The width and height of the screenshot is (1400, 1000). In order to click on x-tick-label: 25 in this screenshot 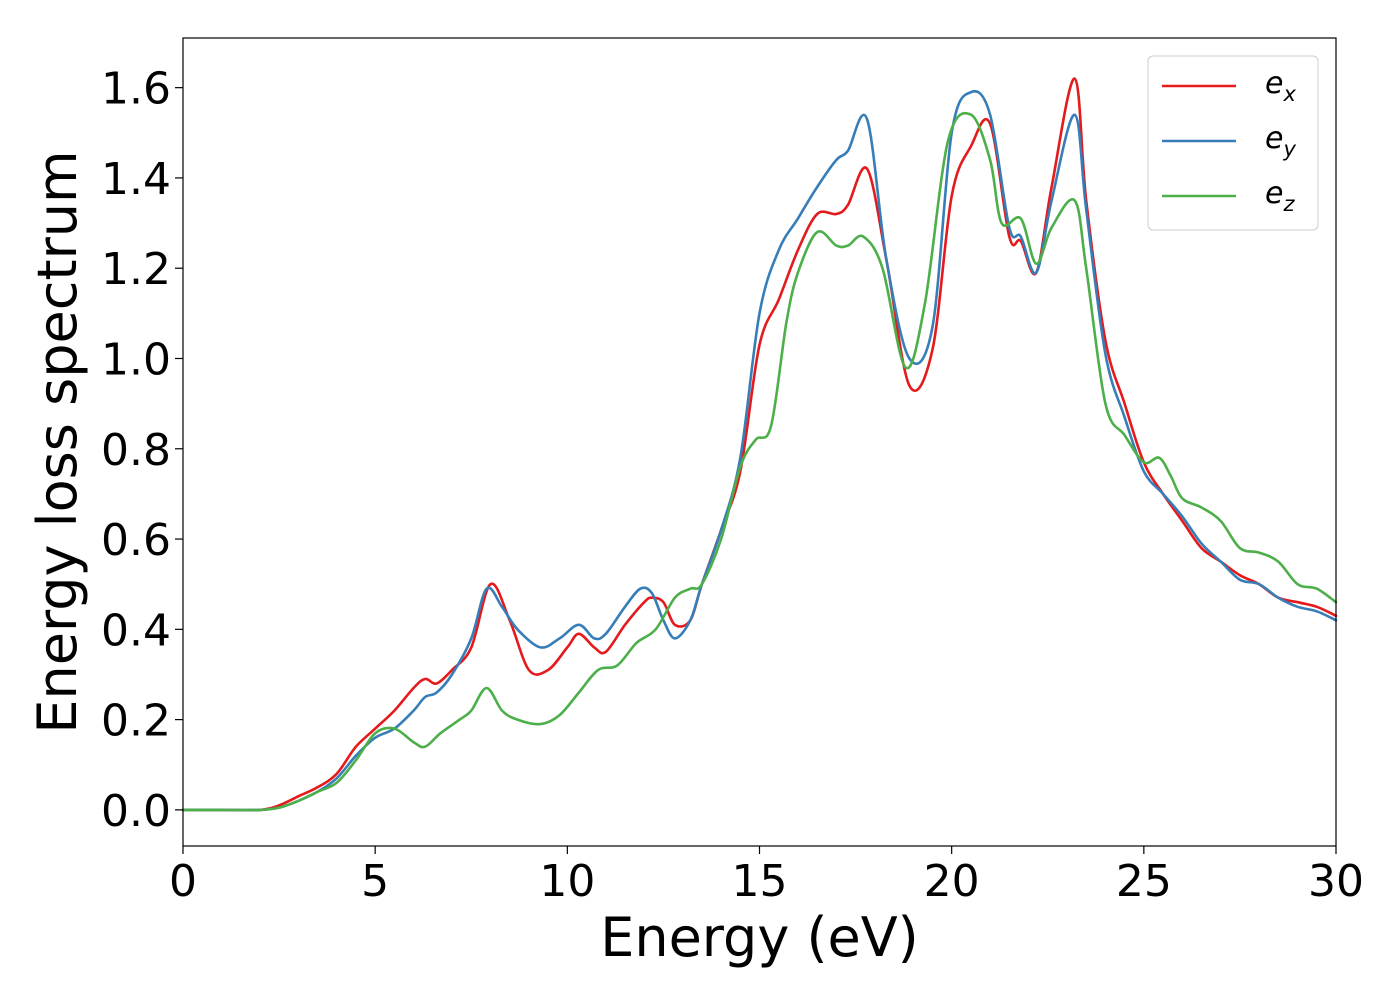, I will do `click(1144, 881)`.